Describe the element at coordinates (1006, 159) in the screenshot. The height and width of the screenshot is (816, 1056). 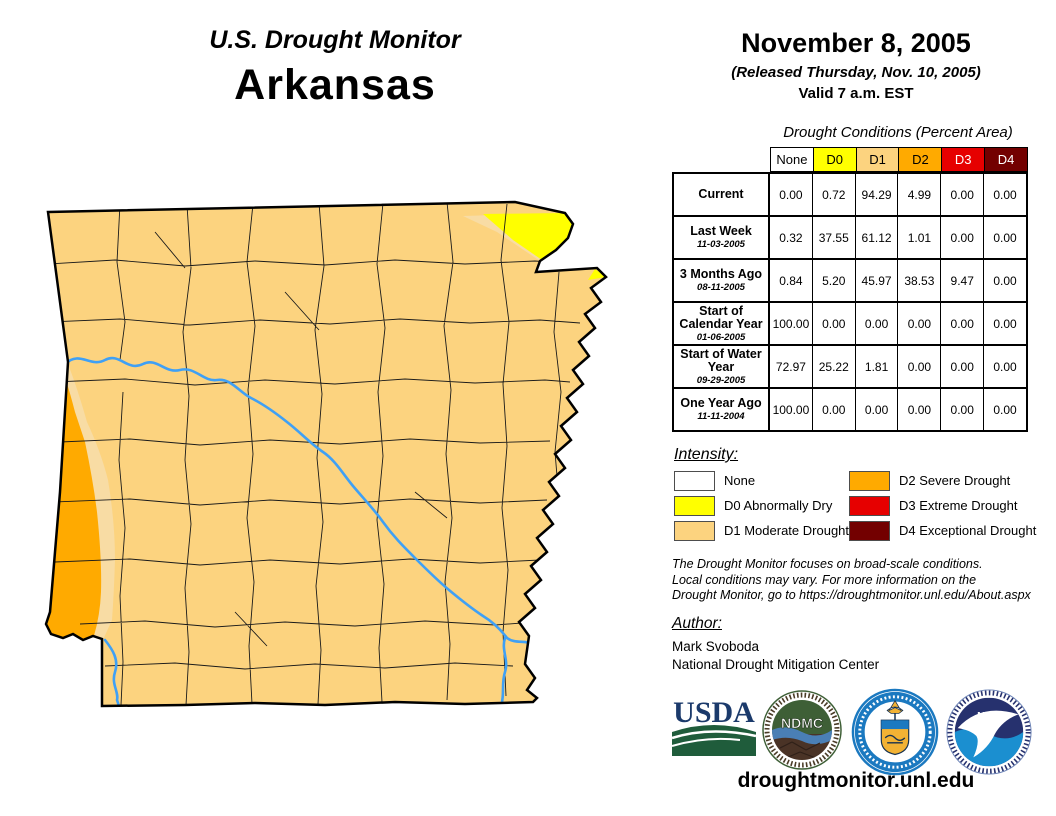
I see `column-header-d4: D4` at that location.